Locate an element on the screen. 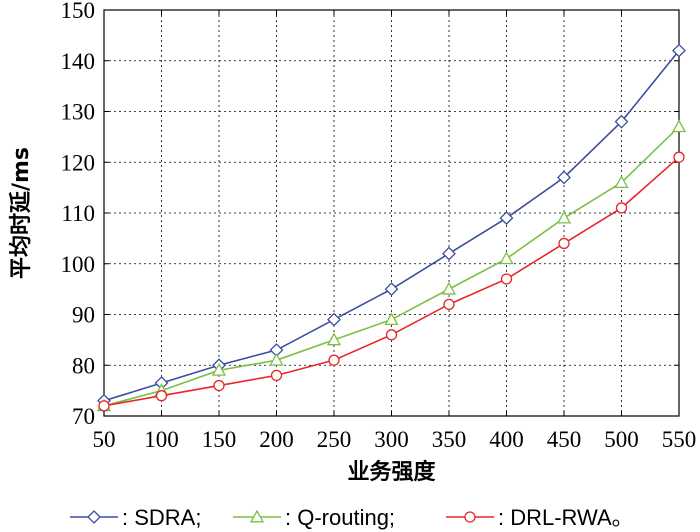  x-tick-label: 150 is located at coordinates (219, 439).